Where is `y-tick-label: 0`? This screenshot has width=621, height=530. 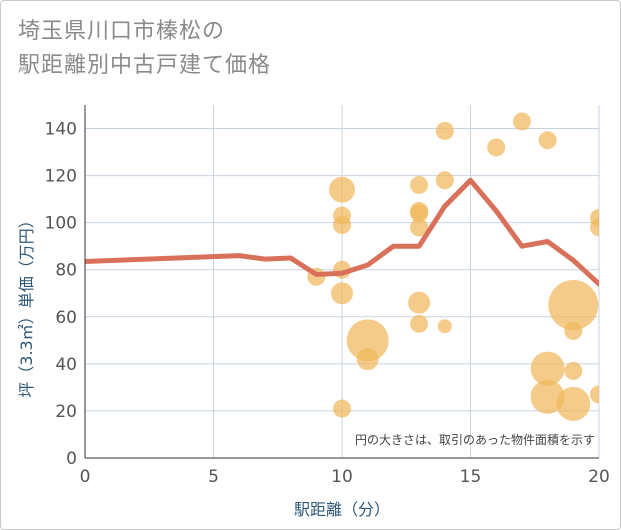 y-tick-label: 0 is located at coordinates (71, 459).